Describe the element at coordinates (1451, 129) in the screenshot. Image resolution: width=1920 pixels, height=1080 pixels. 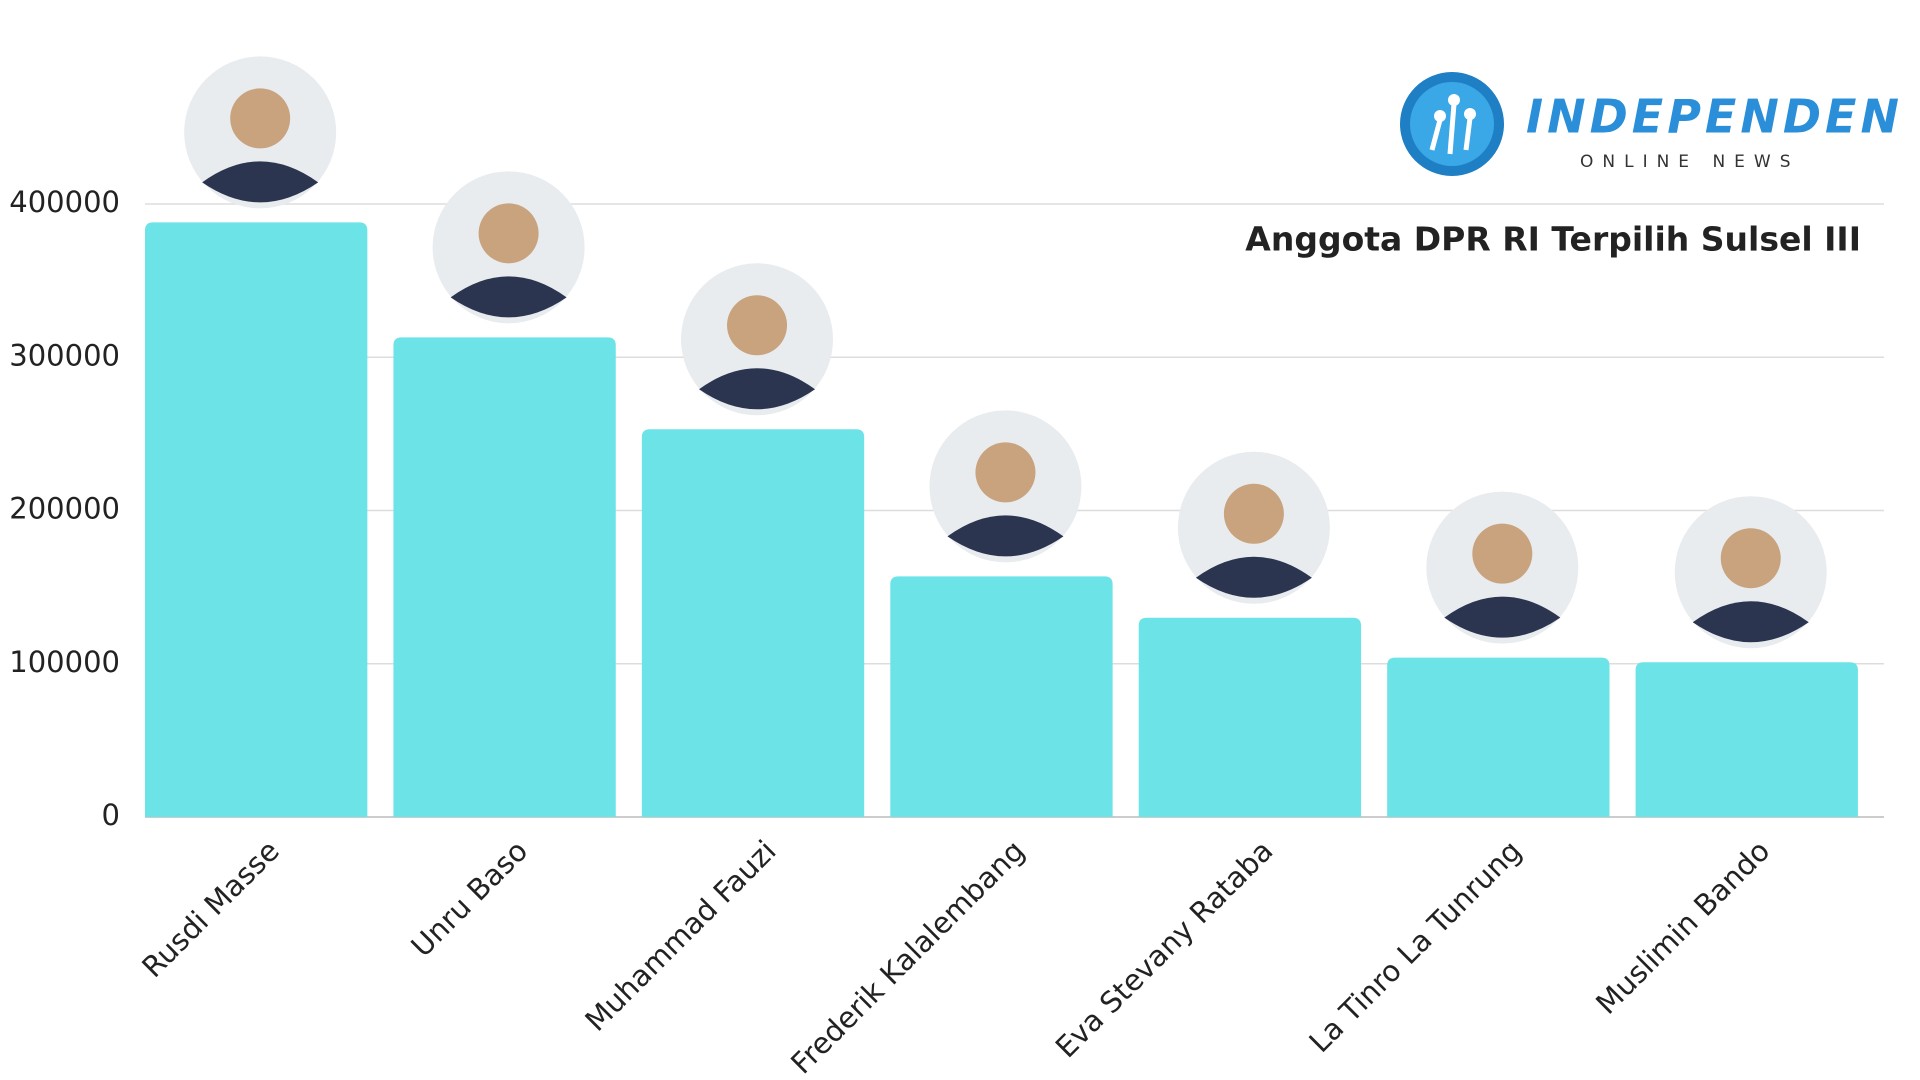
I see `logo-circuit` at that location.